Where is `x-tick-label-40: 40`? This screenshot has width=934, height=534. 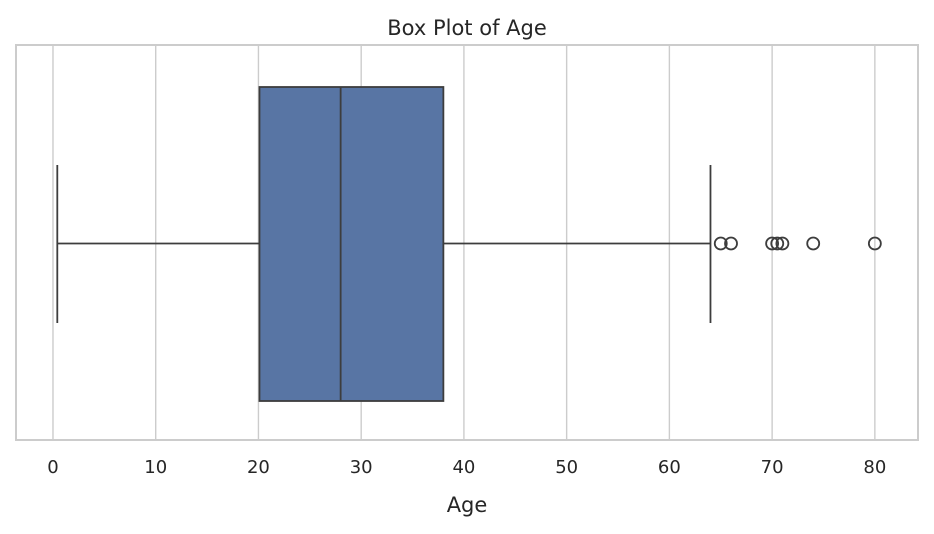
x-tick-label-40: 40 is located at coordinates (463, 467).